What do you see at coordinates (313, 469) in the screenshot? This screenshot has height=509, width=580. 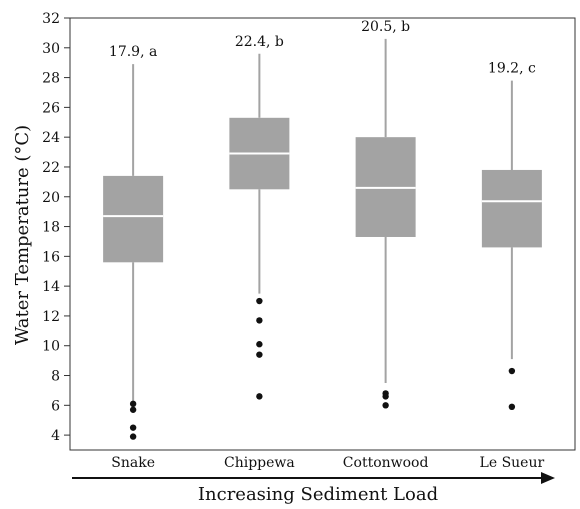 I see `x-axis: Snake Chippewa Cottonwood Le Sueur` at bounding box center [313, 469].